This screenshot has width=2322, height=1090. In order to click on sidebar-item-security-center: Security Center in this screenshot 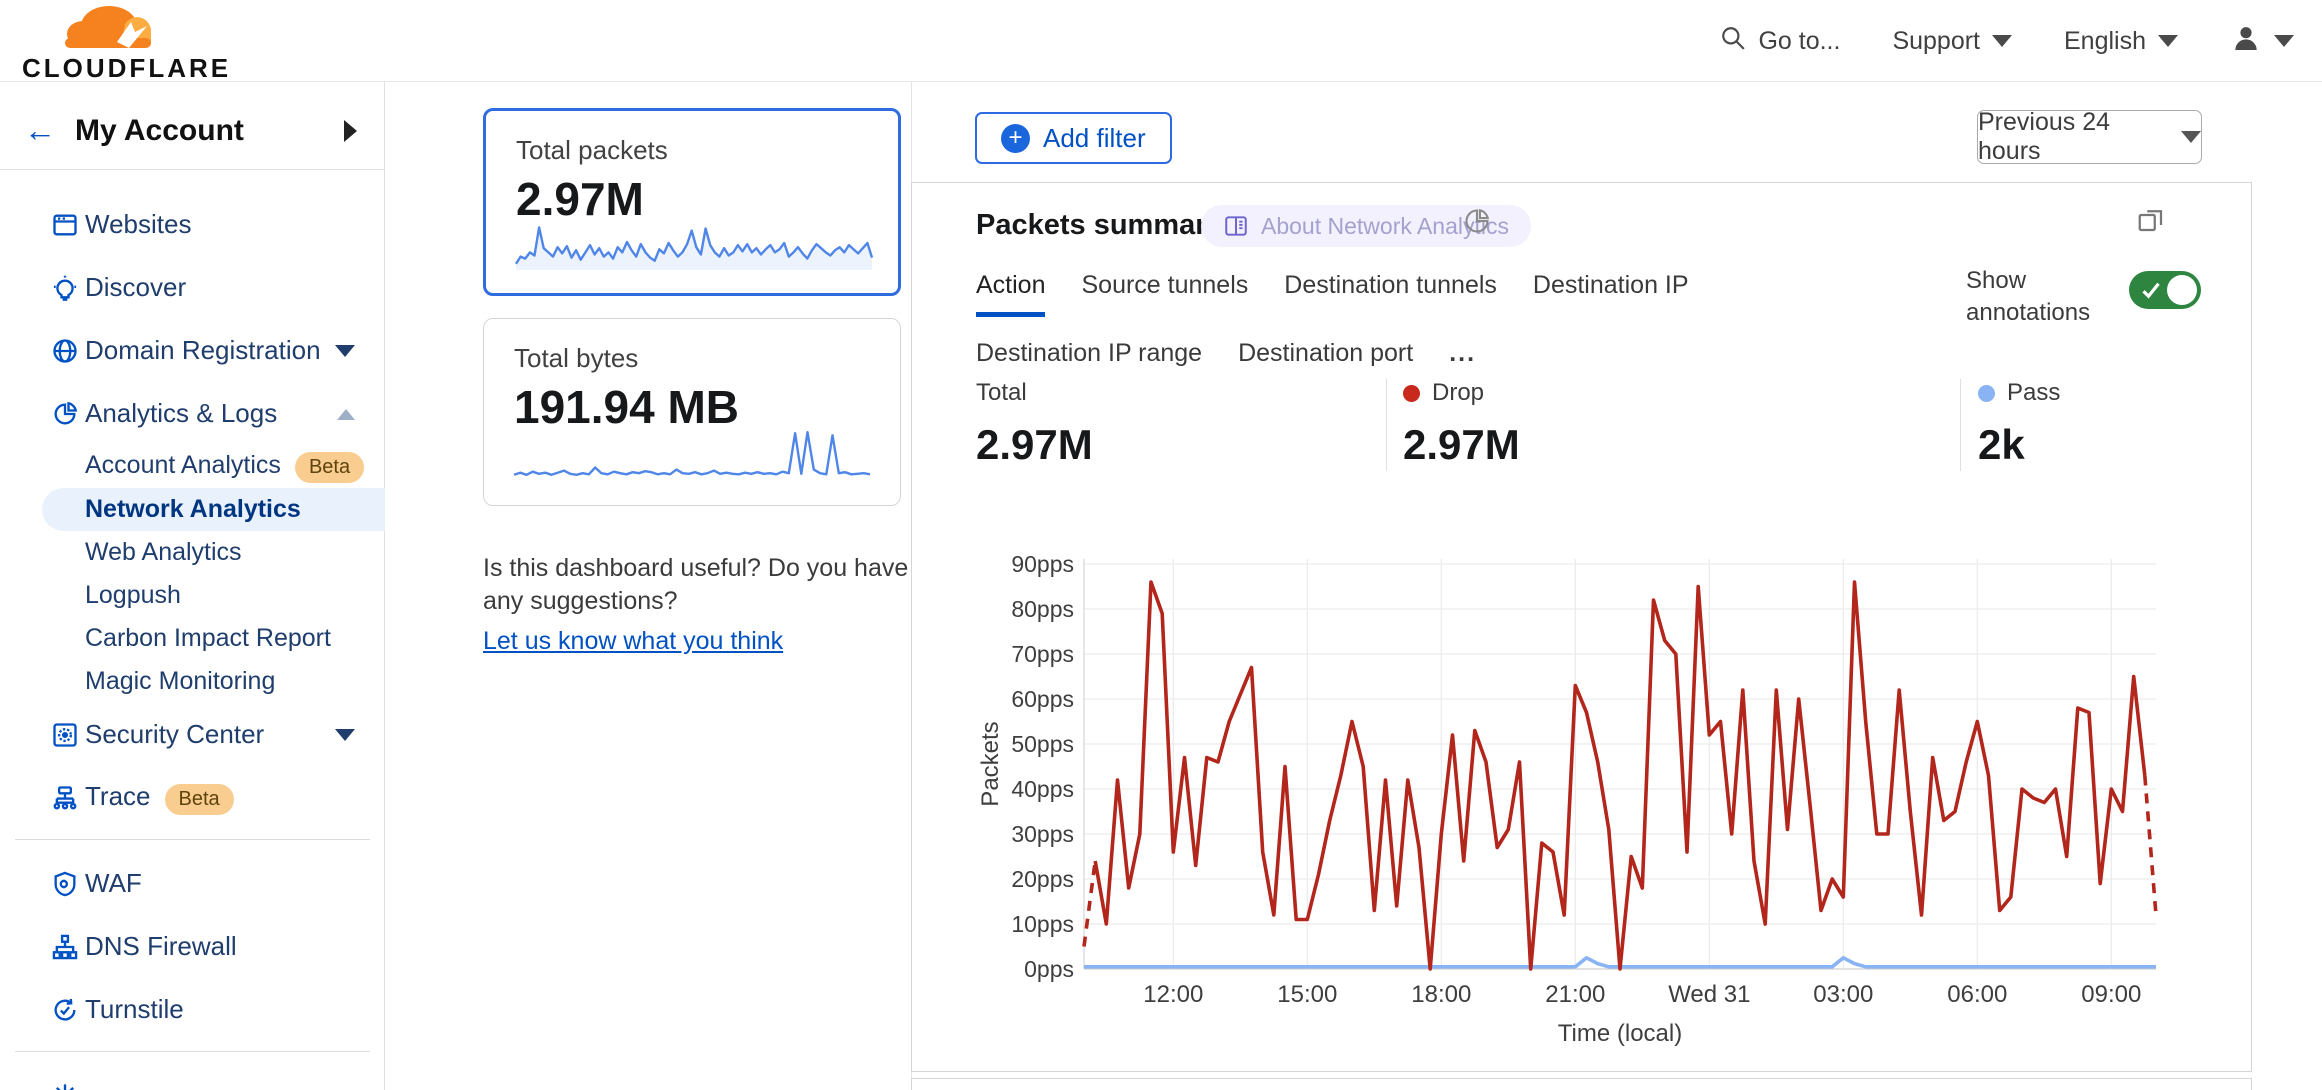, I will do `click(192, 734)`.